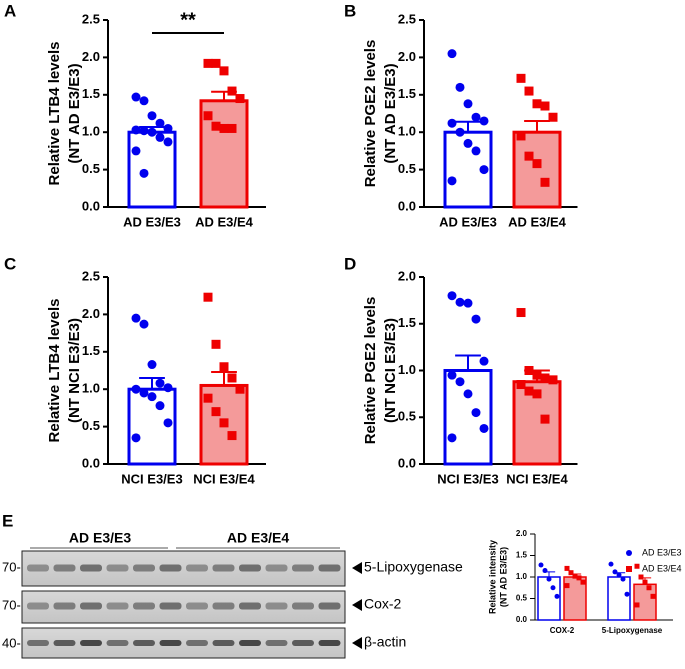 This screenshot has height=669, width=685. I want to click on group-label: AD E3/E4, so click(258, 538).